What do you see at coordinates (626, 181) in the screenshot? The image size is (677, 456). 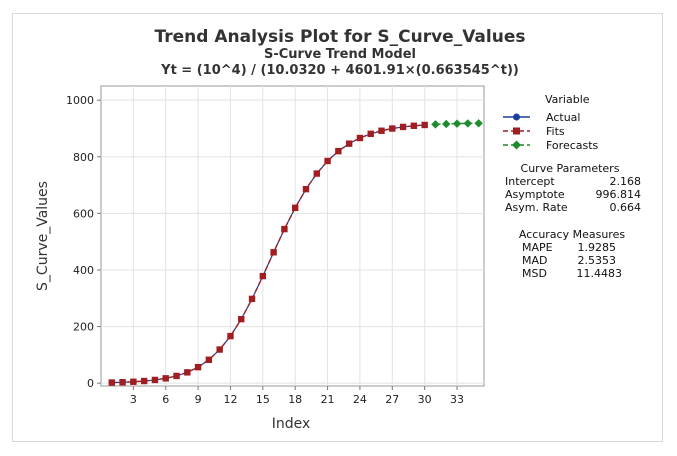 I see `param-value-intercept: 2.168` at bounding box center [626, 181].